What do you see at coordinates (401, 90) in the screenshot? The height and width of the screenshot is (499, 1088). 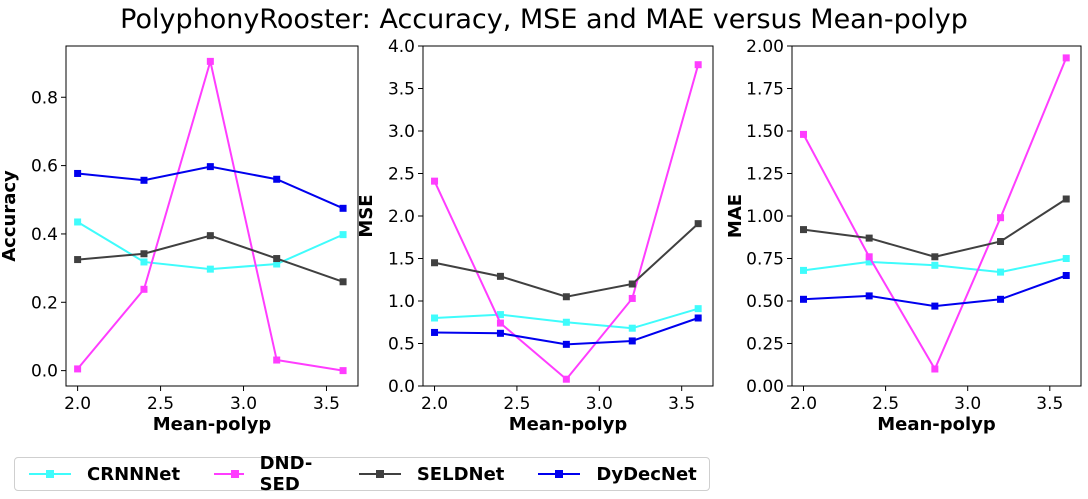 I see `y-tick-label: 3.5` at bounding box center [401, 90].